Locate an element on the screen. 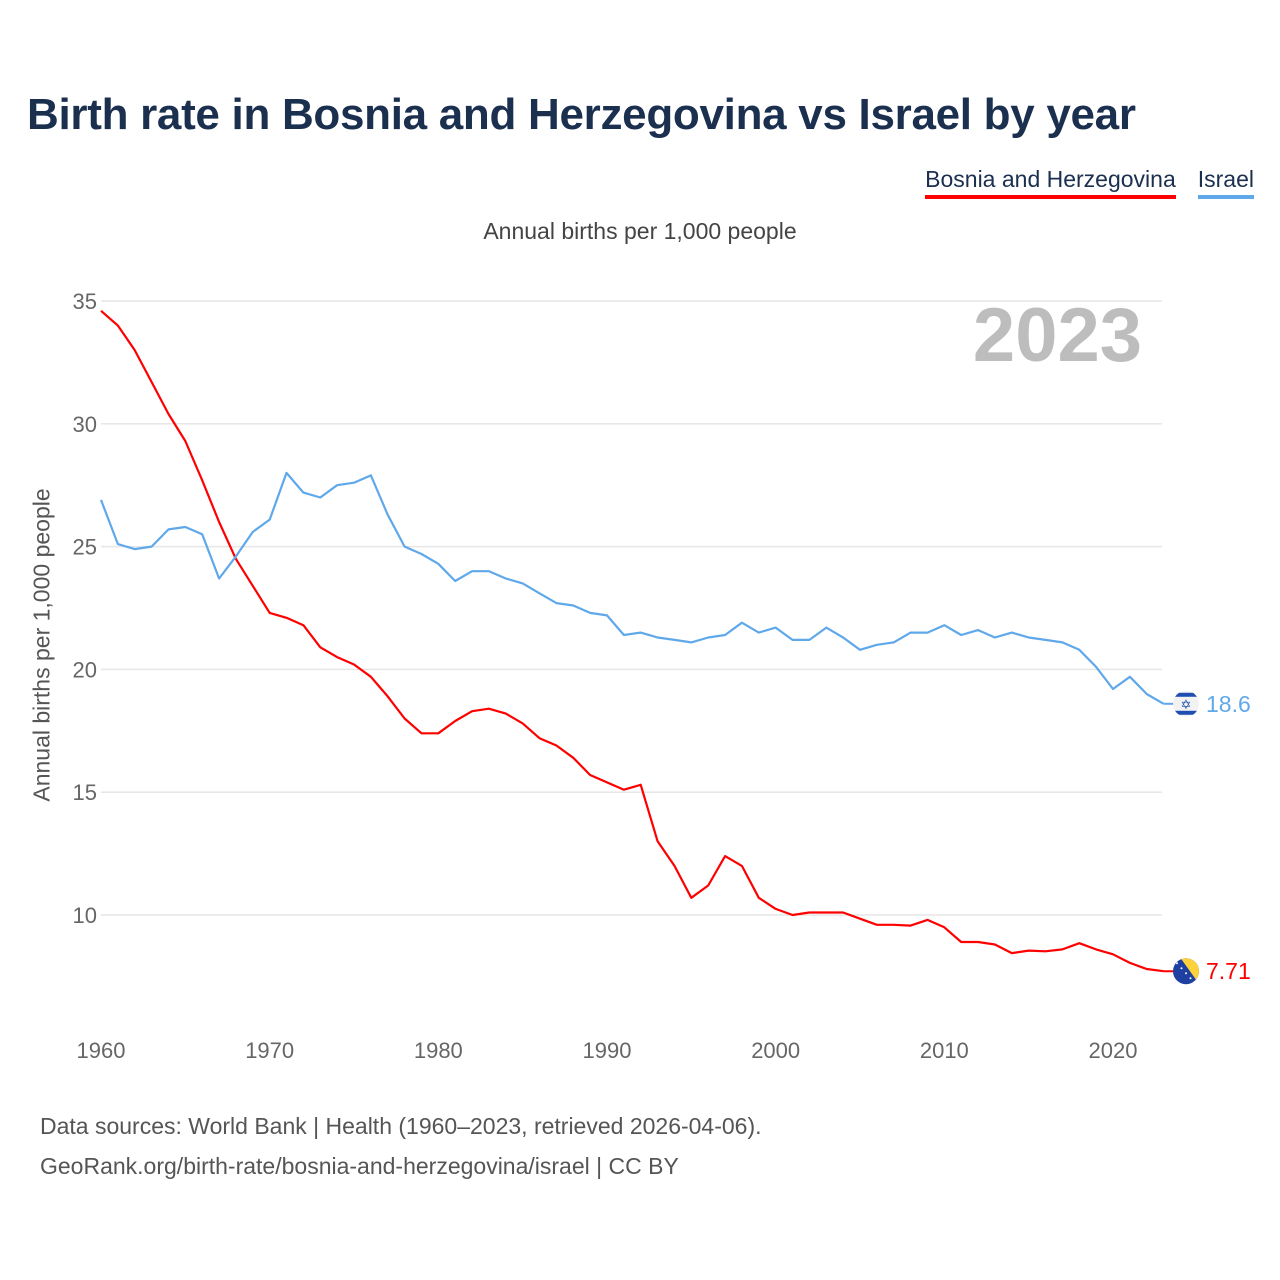 The image size is (1280, 1280). y-tick-label: 25 is located at coordinates (85, 547).